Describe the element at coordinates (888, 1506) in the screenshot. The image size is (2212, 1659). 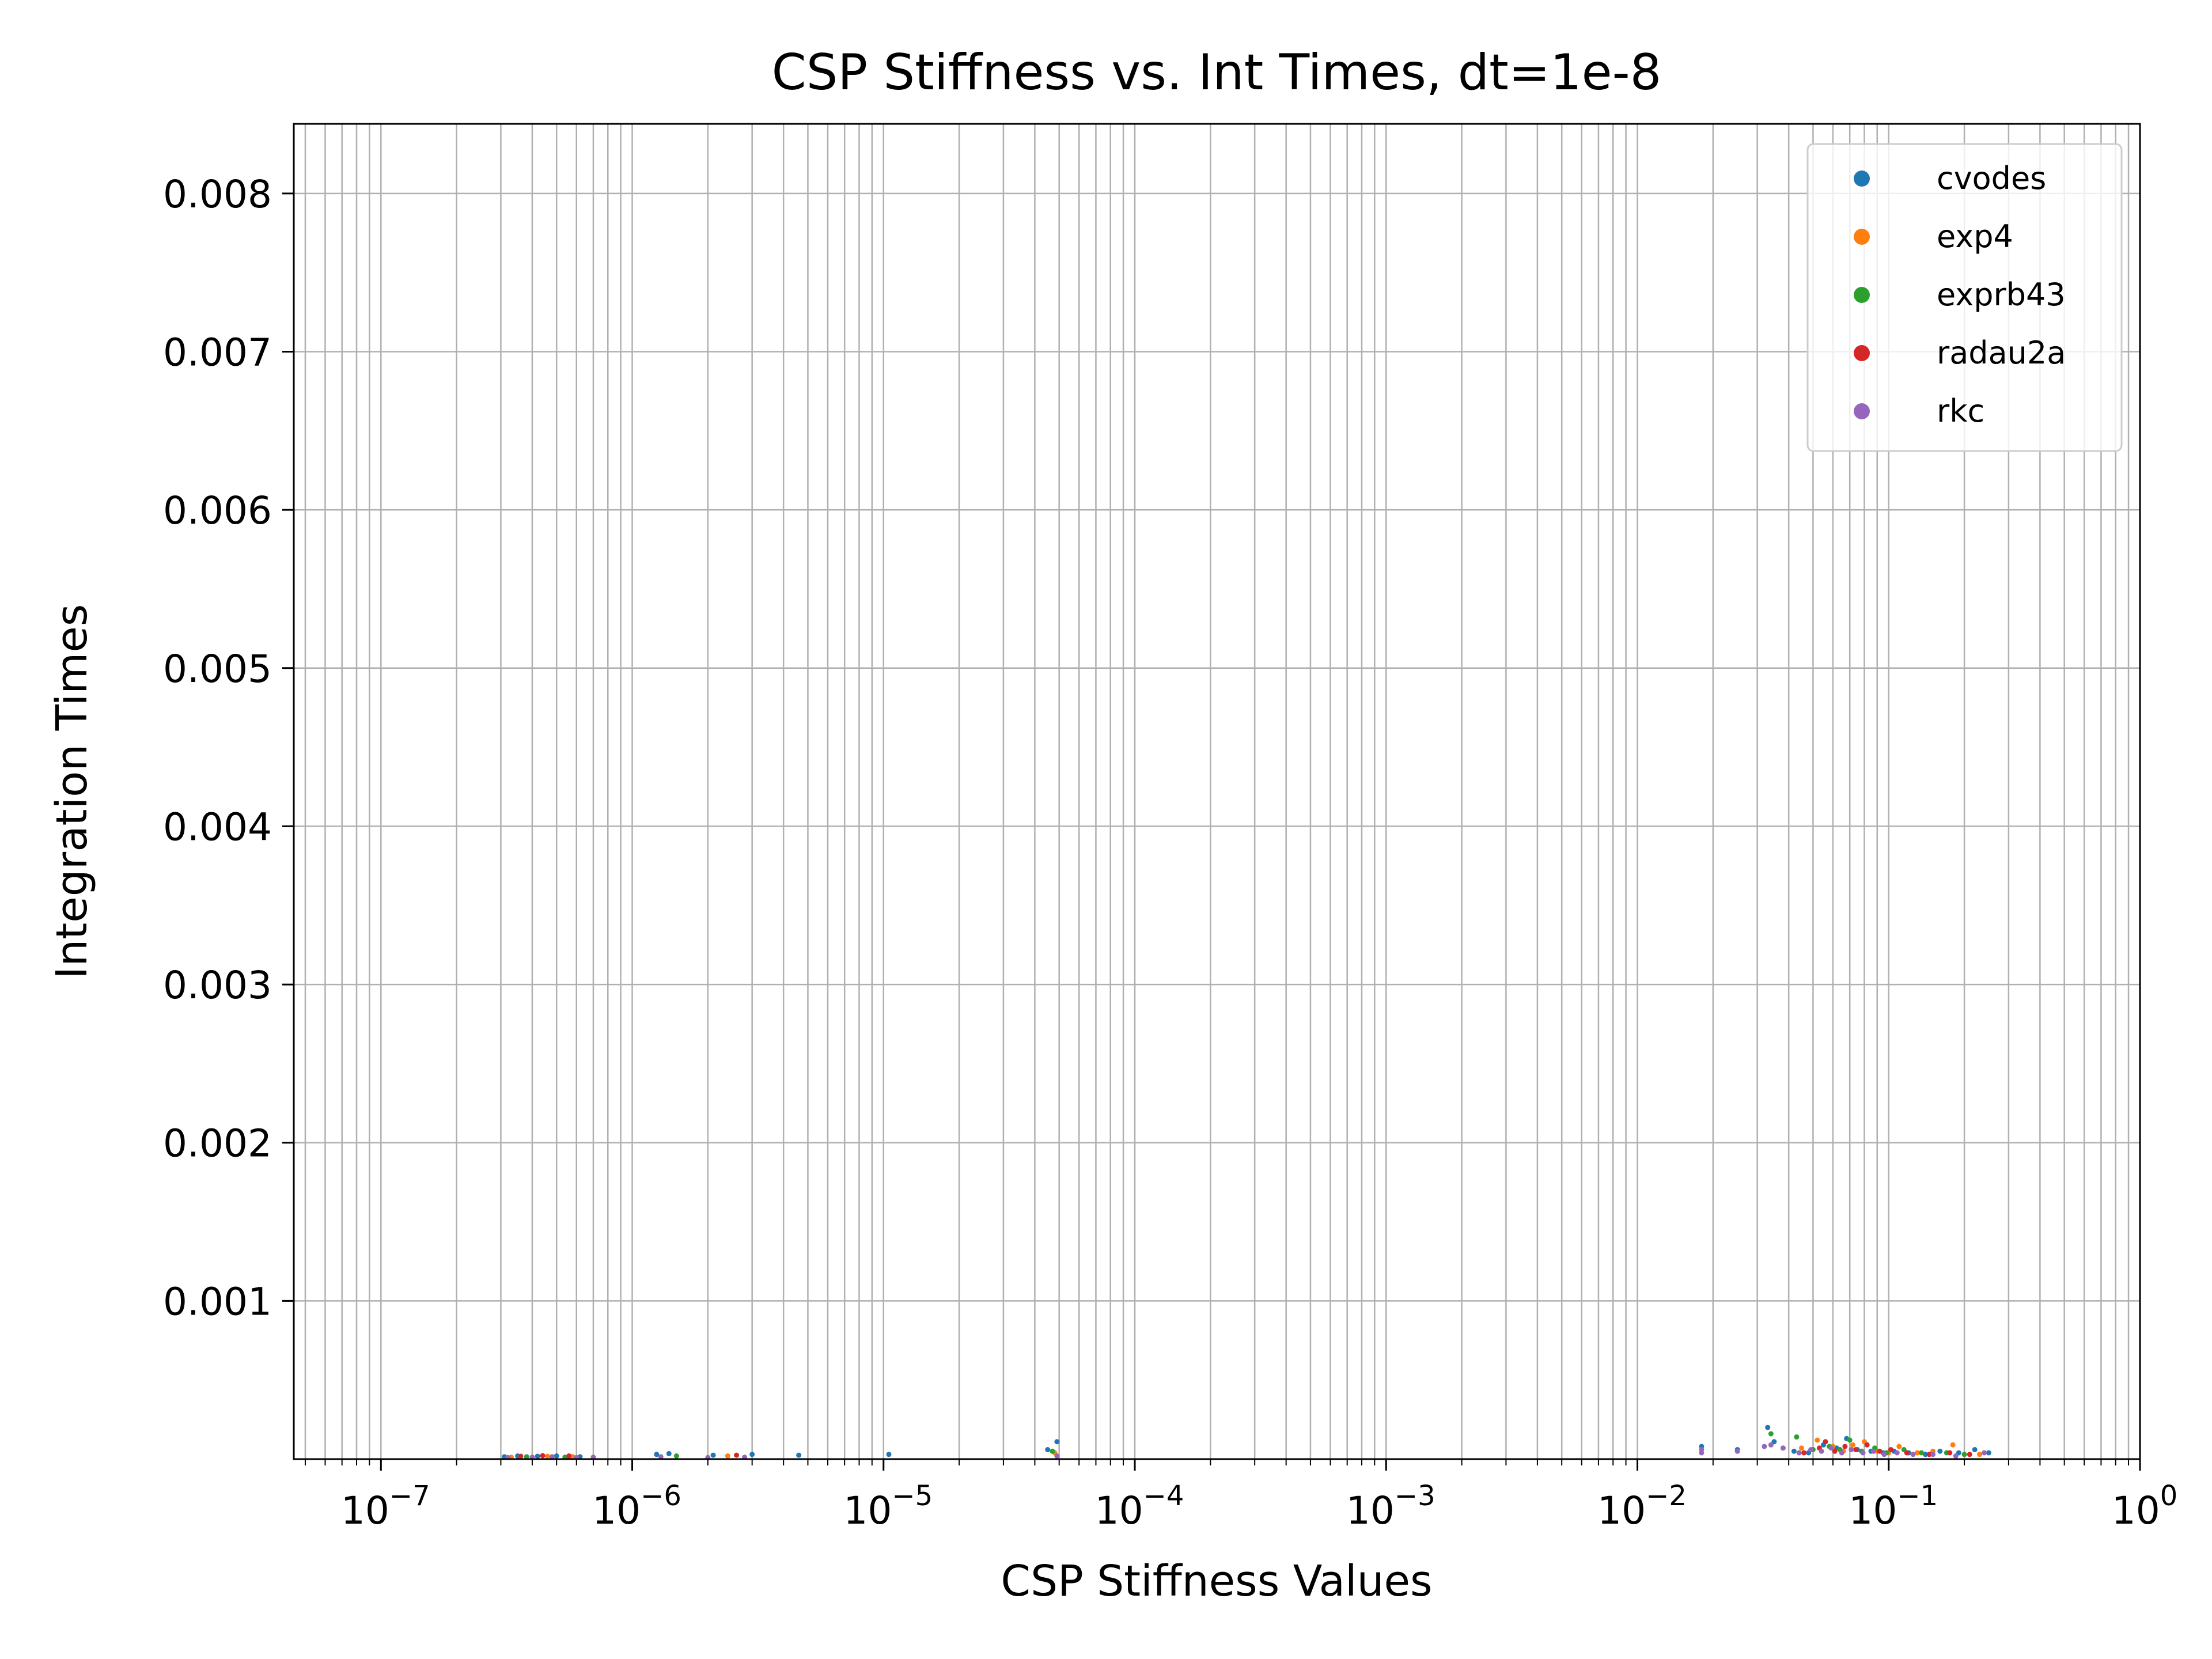
I see `x-tick-label: 10⁻⁵` at that location.